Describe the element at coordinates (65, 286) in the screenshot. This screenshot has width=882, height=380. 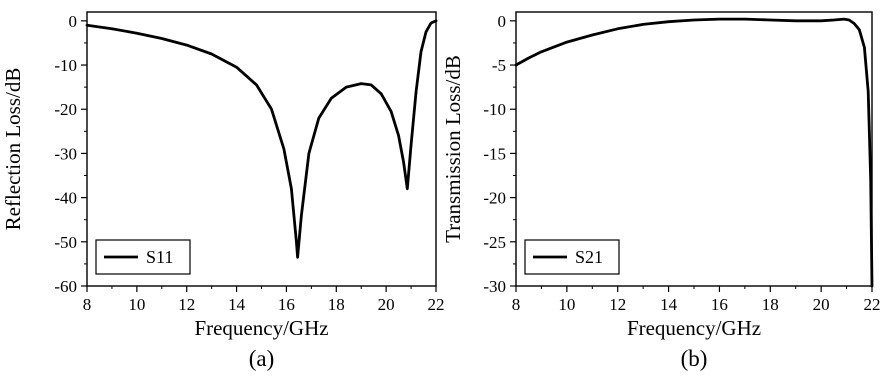
I see `y-tick-label: -60` at that location.